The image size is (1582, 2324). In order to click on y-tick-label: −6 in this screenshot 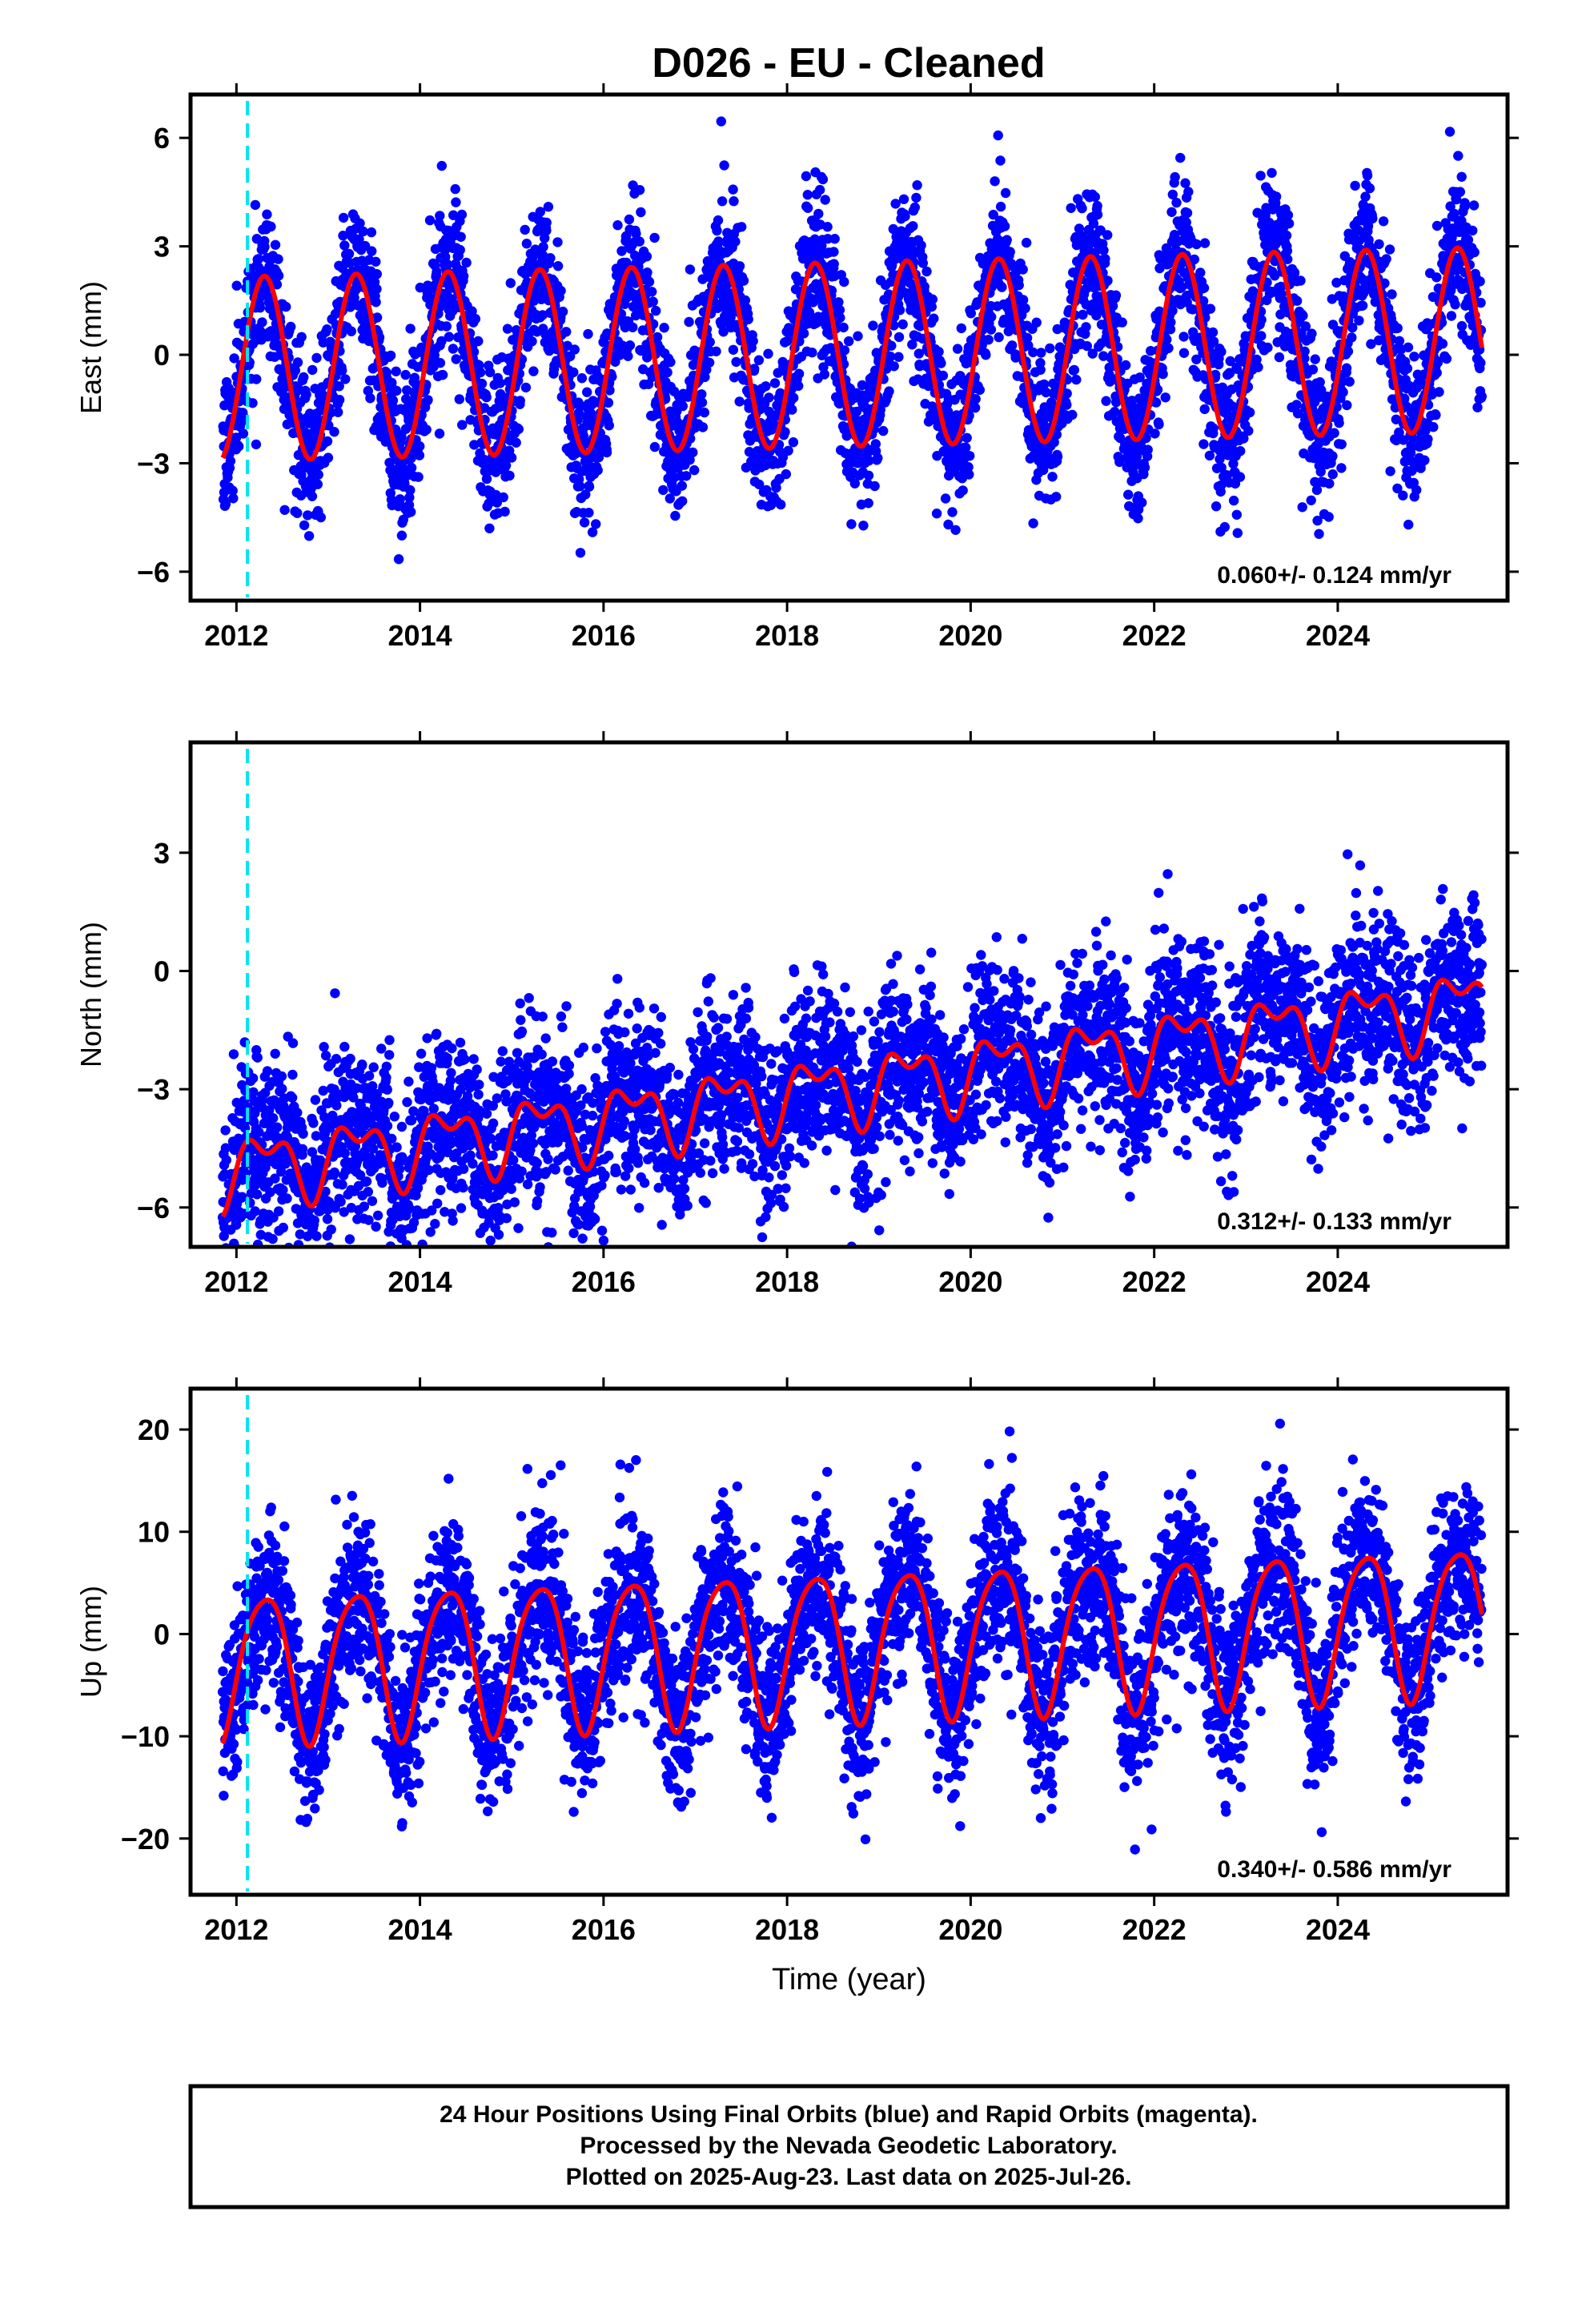, I will do `click(154, 572)`.